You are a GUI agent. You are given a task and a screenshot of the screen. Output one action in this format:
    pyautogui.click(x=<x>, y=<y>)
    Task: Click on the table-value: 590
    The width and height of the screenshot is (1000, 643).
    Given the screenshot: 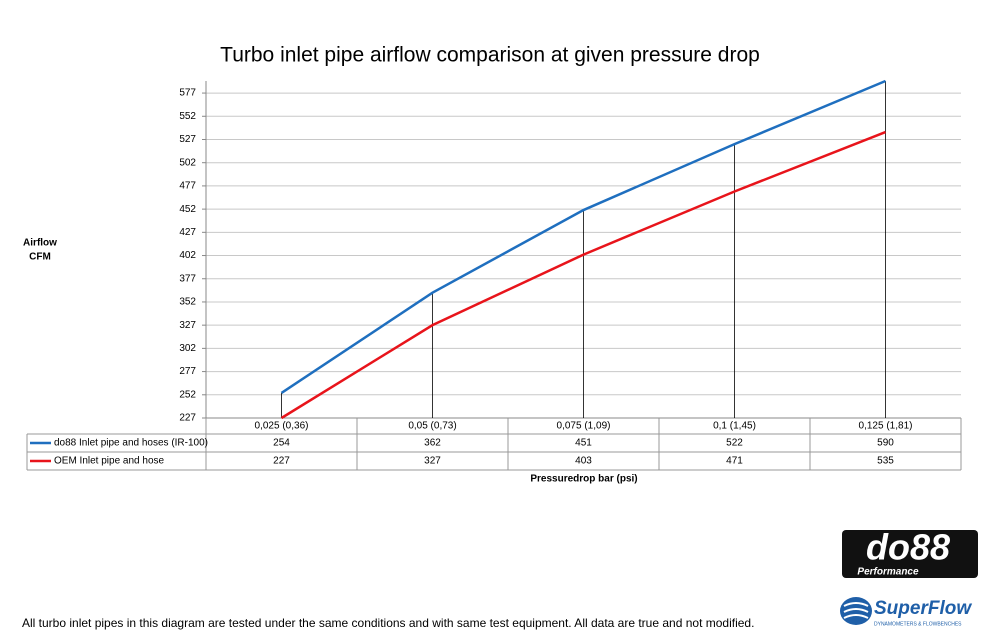 What is the action you would take?
    pyautogui.click(x=885, y=443)
    